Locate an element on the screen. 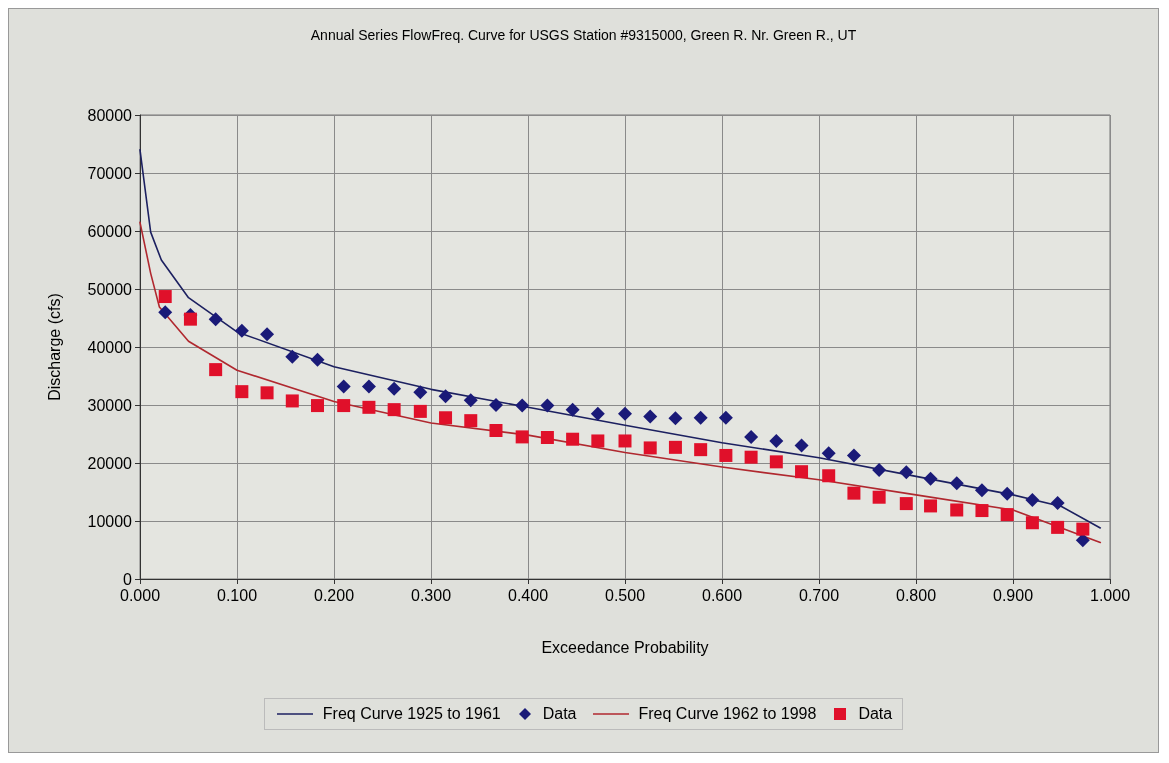 Image resolution: width=1169 pixels, height=763 pixels. y-tick-label: 70000 is located at coordinates (110, 173).